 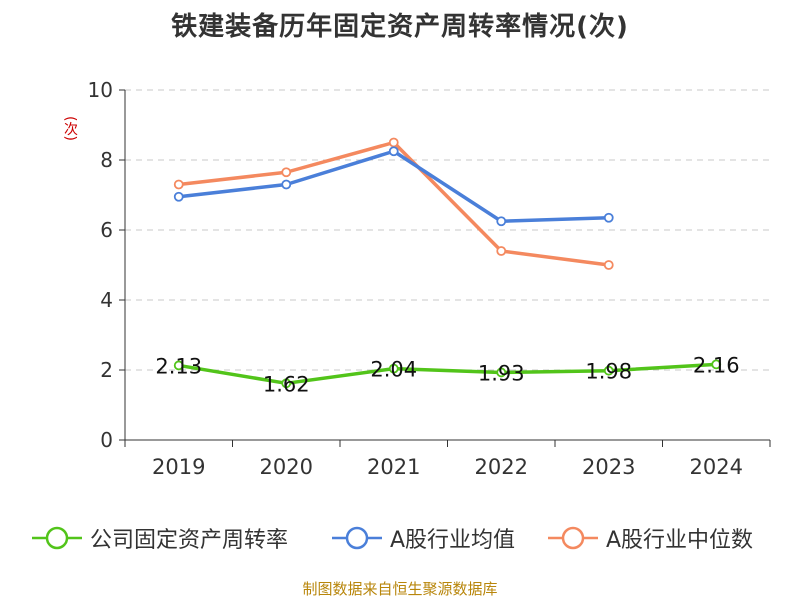 I want to click on y-tick-label: 8, so click(x=106, y=160).